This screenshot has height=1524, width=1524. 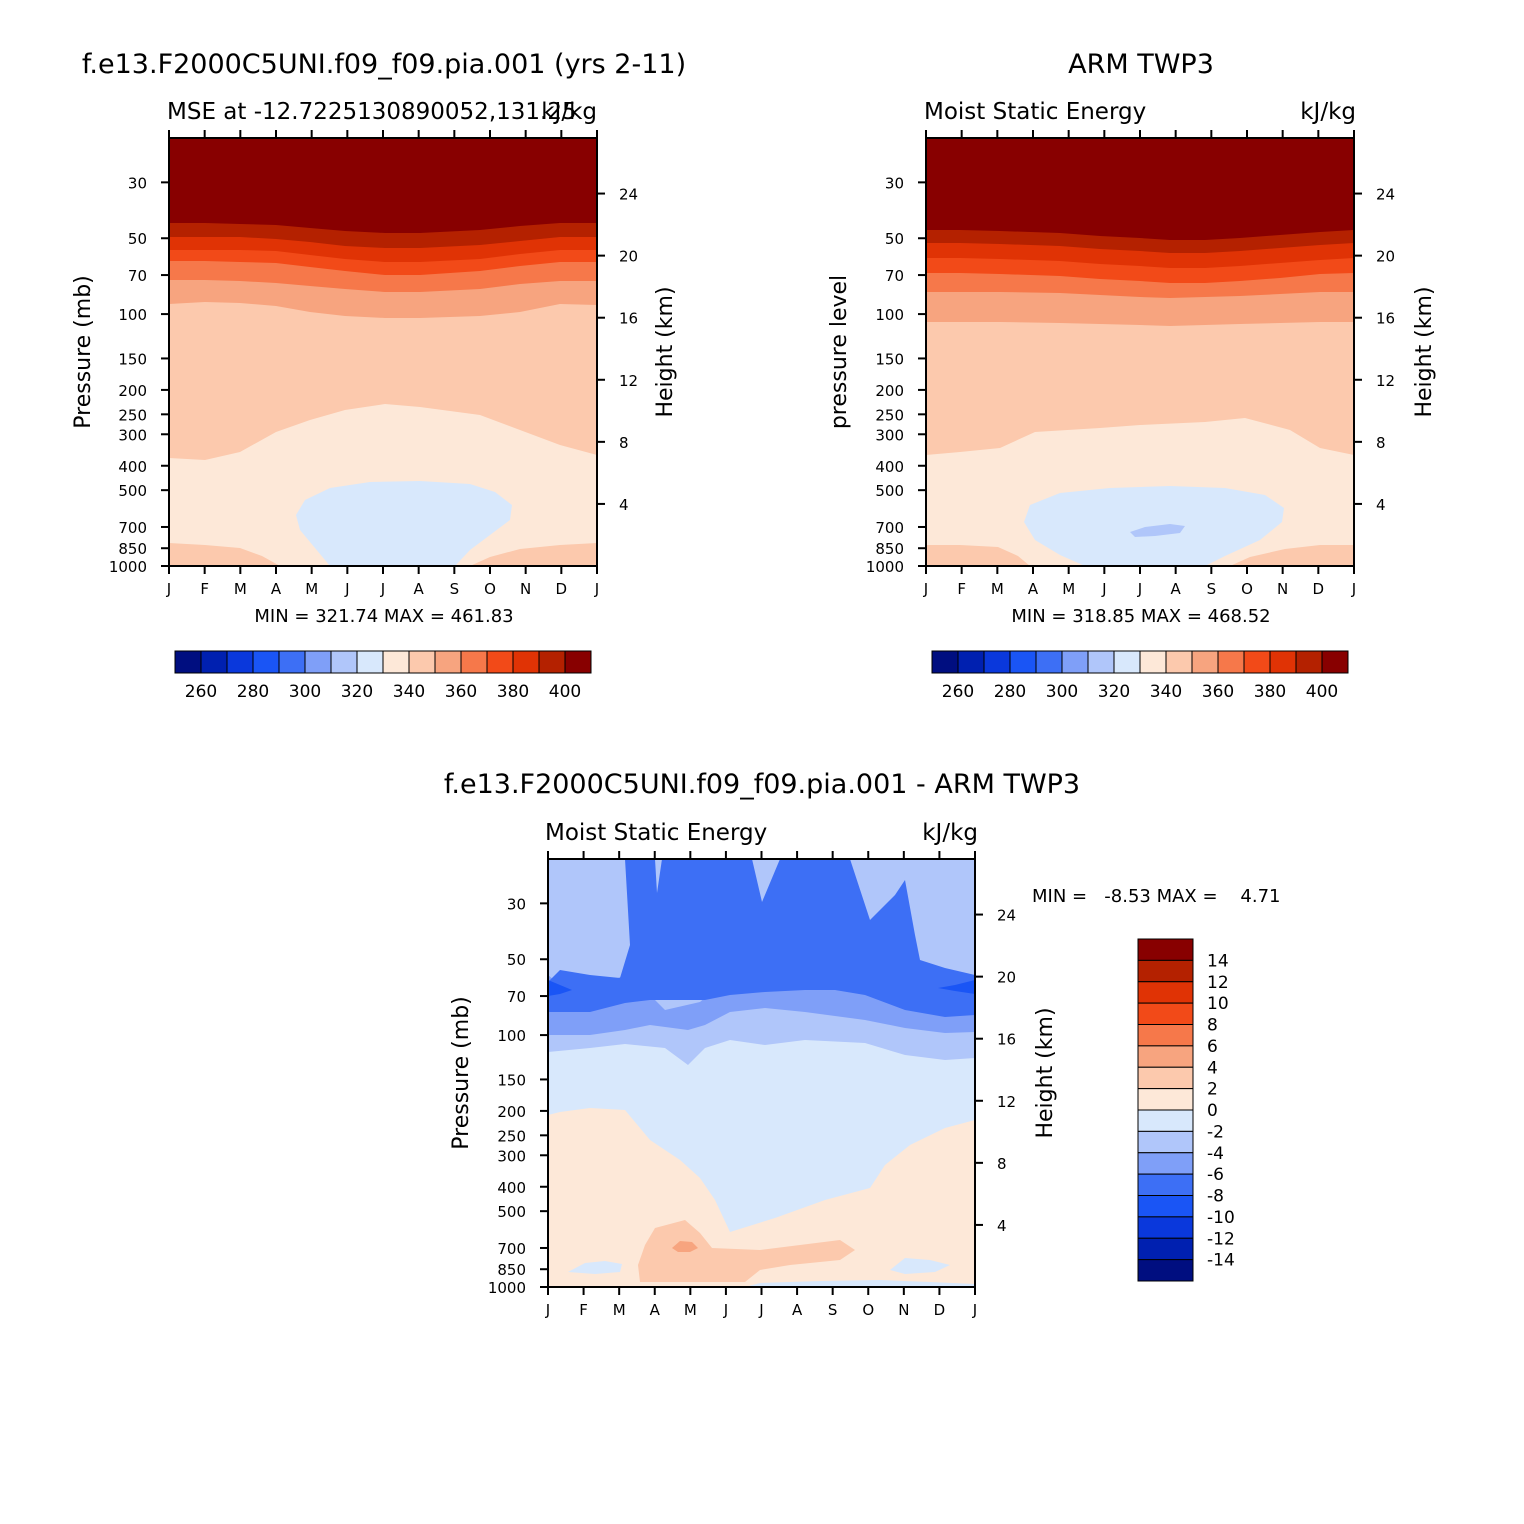 What do you see at coordinates (1215, 1175) in the screenshot?
I see `diff-colorbar-label: -6` at bounding box center [1215, 1175].